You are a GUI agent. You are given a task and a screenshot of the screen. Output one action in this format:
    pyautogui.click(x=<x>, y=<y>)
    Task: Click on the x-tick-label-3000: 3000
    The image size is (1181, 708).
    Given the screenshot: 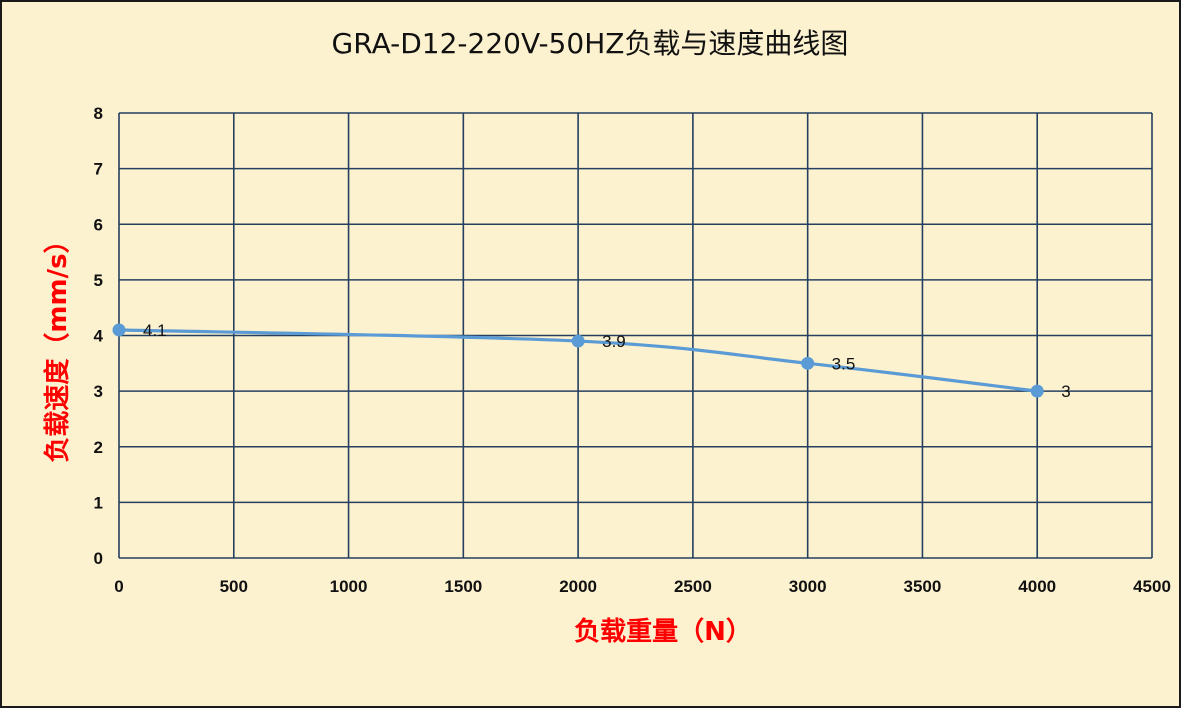 What is the action you would take?
    pyautogui.click(x=808, y=586)
    